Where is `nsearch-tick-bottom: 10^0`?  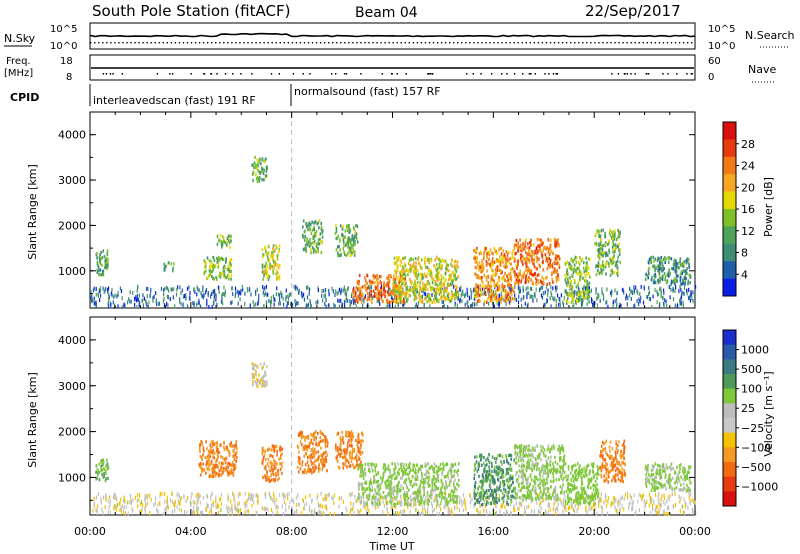
nsearch-tick-bottom: 10^0 is located at coordinates (721, 46).